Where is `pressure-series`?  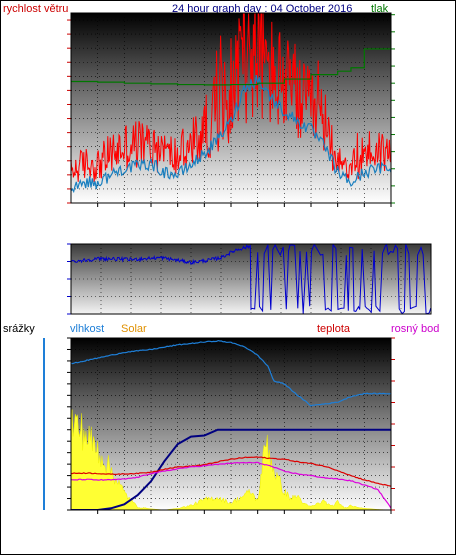 pressure-series is located at coordinates (231, 58).